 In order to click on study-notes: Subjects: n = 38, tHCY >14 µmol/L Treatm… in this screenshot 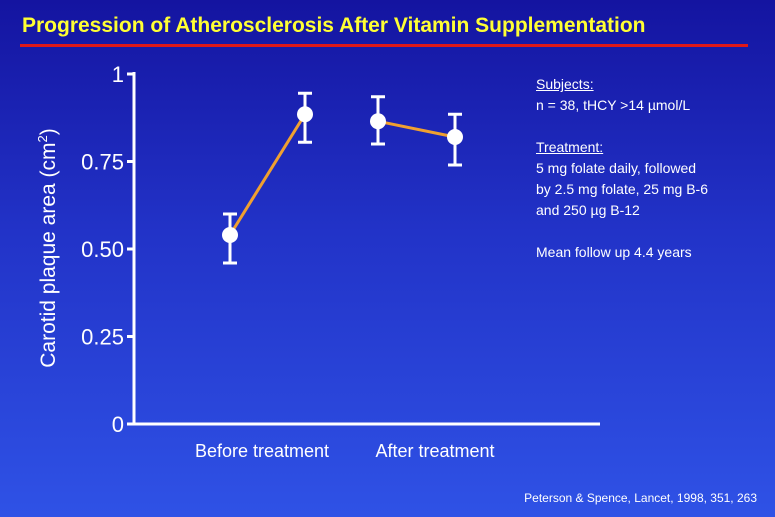, I will do `click(651, 168)`.